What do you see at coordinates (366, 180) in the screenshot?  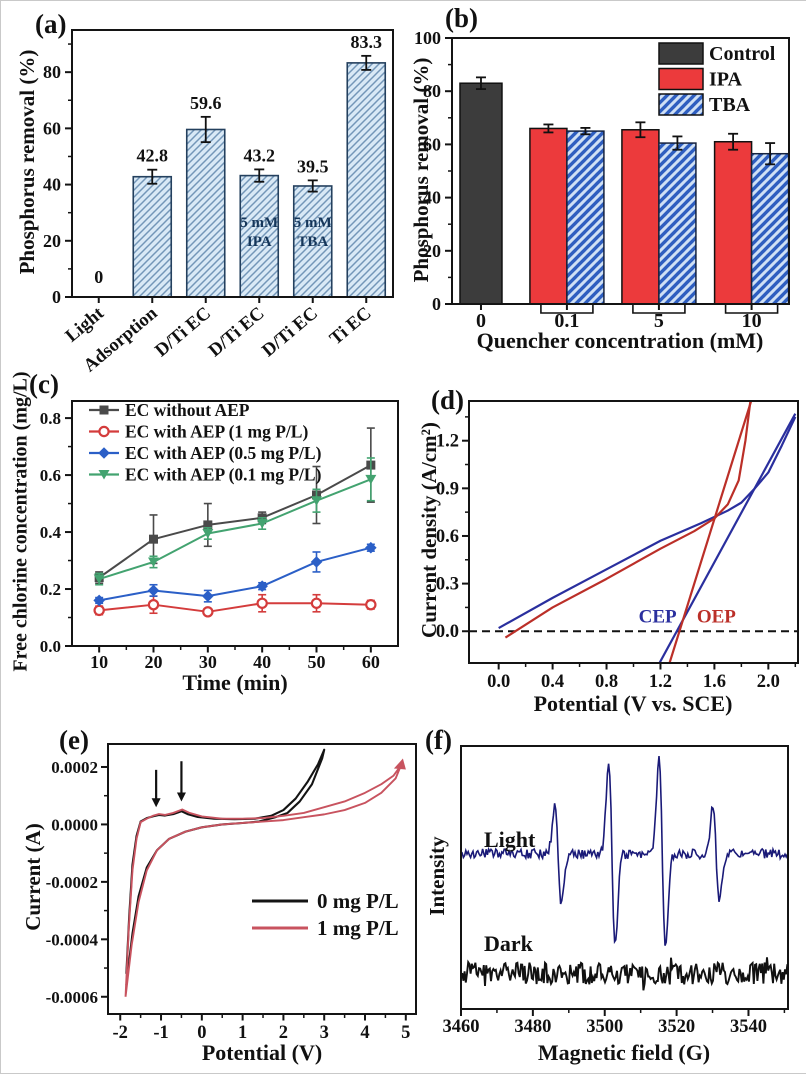 I see `bar-Ti EC` at bounding box center [366, 180].